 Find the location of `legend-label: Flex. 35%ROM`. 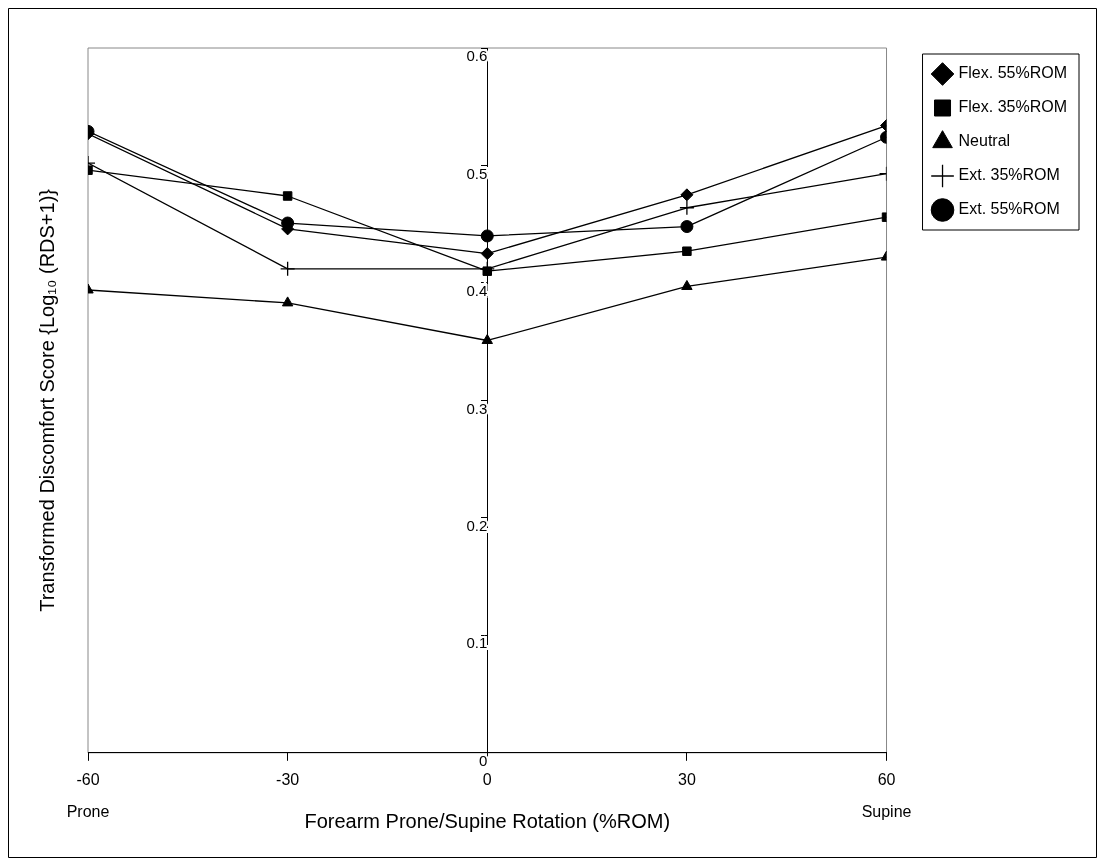

legend-label: Flex. 35%ROM is located at coordinates (1012, 107).